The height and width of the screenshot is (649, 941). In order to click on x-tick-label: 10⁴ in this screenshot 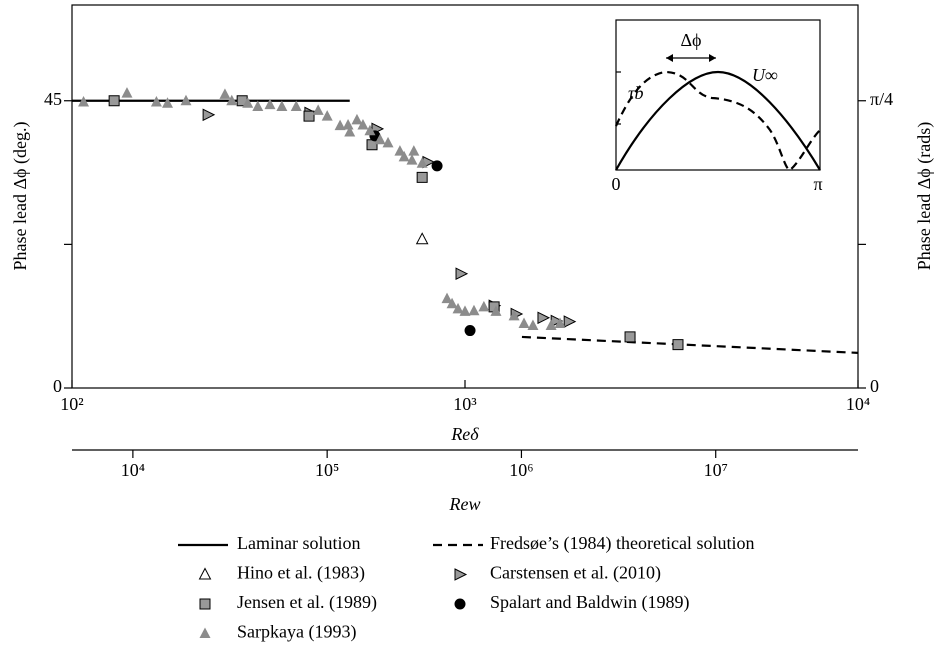, I will do `click(858, 404)`.